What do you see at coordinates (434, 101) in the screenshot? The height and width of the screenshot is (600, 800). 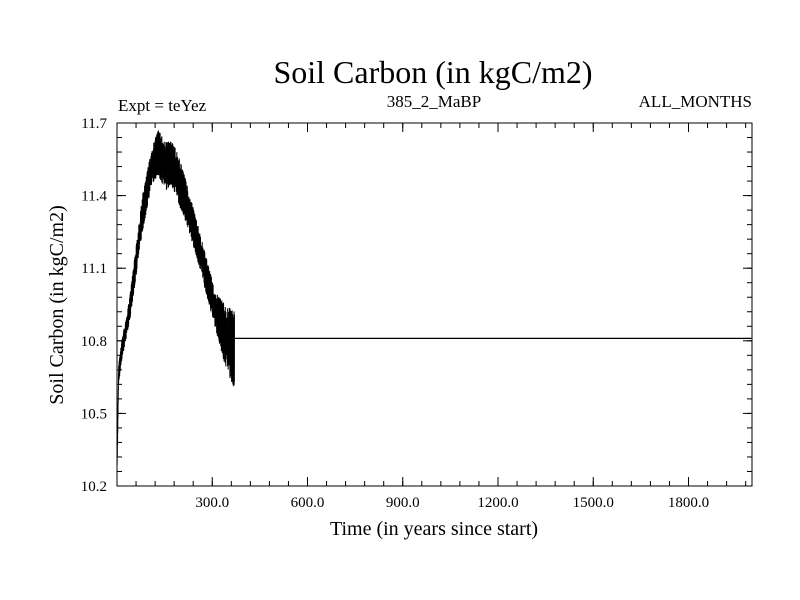 I see `subtitle-center: 385_2_MaBP` at bounding box center [434, 101].